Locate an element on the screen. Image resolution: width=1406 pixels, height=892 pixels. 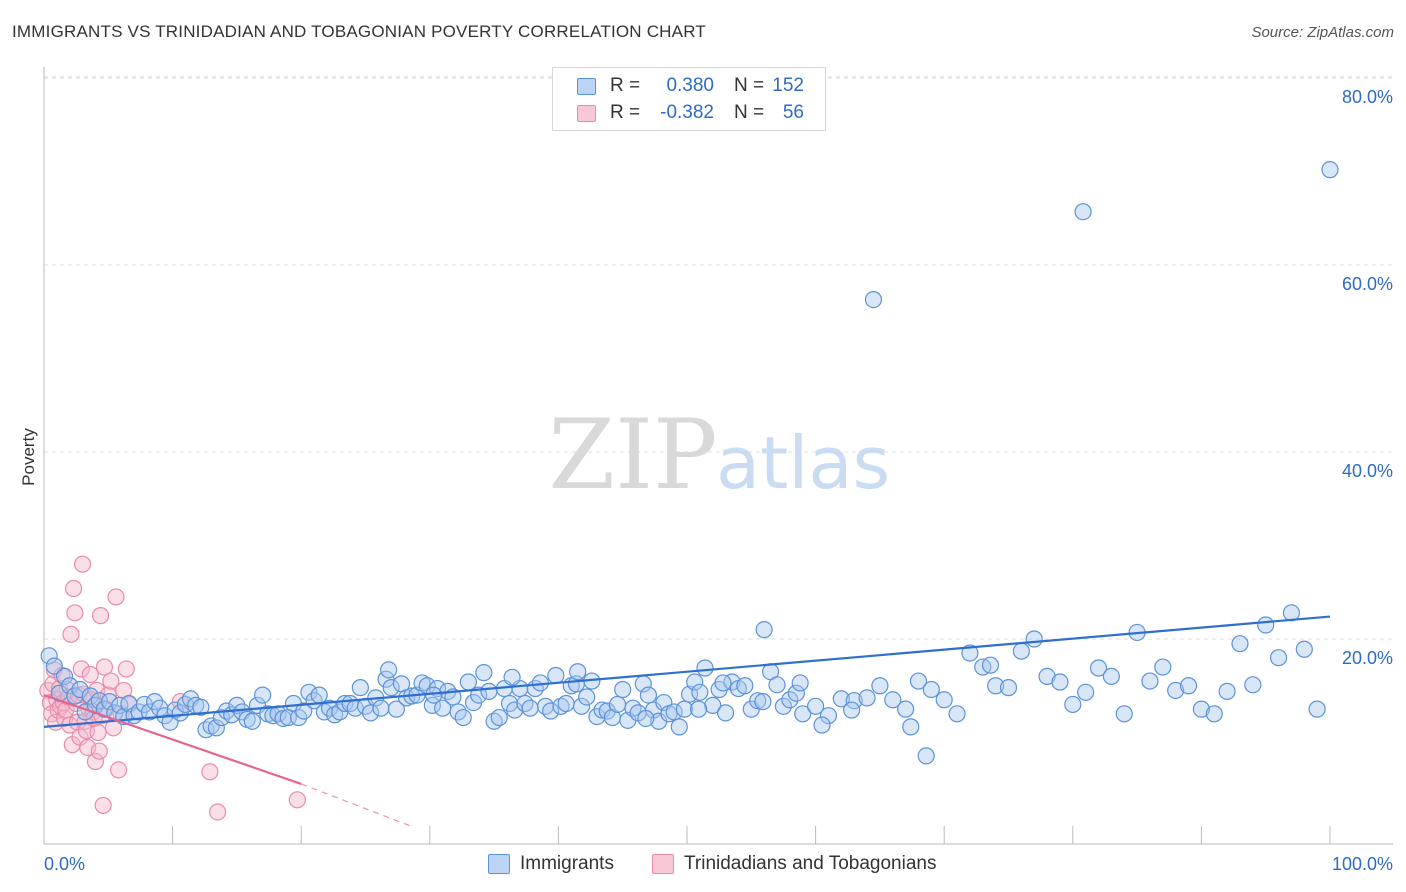
legend-r-value: -0.382 is located at coordinates (687, 112).